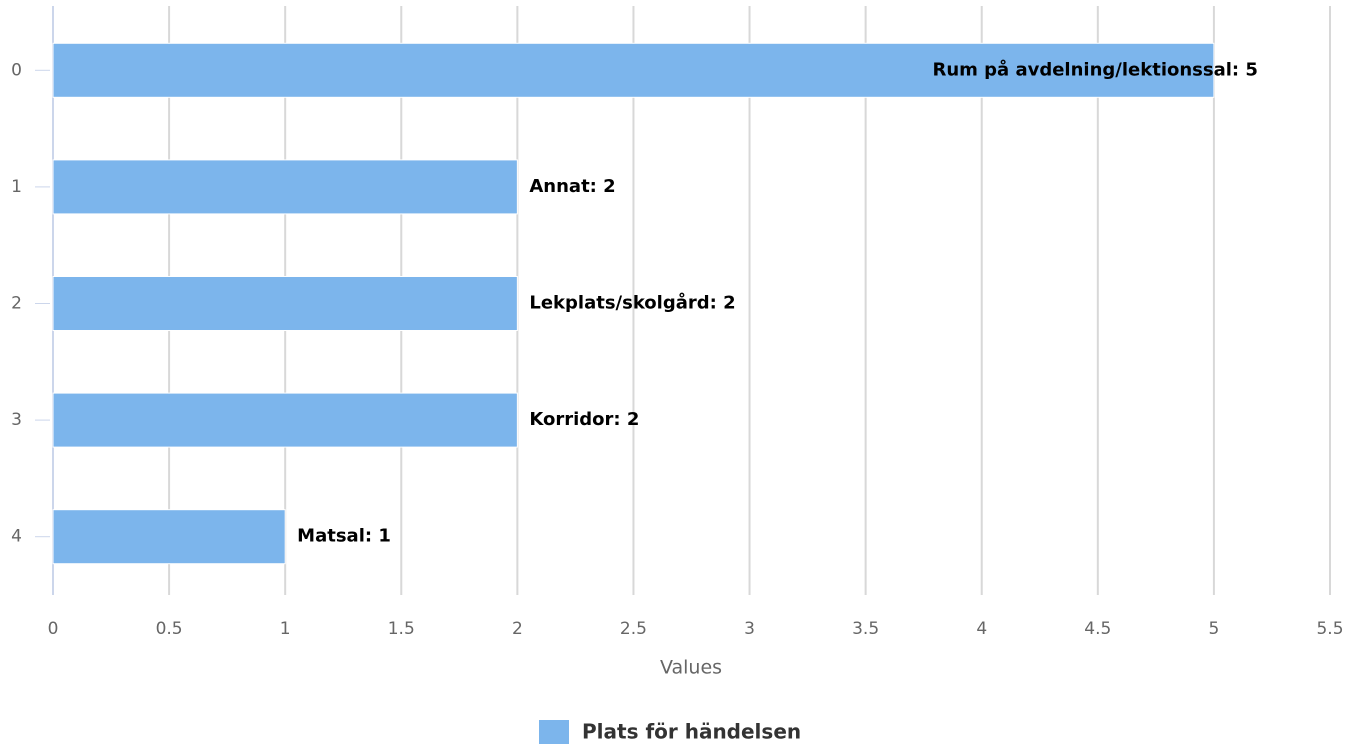  I want to click on x-tick-label: 2.5, so click(633, 629).